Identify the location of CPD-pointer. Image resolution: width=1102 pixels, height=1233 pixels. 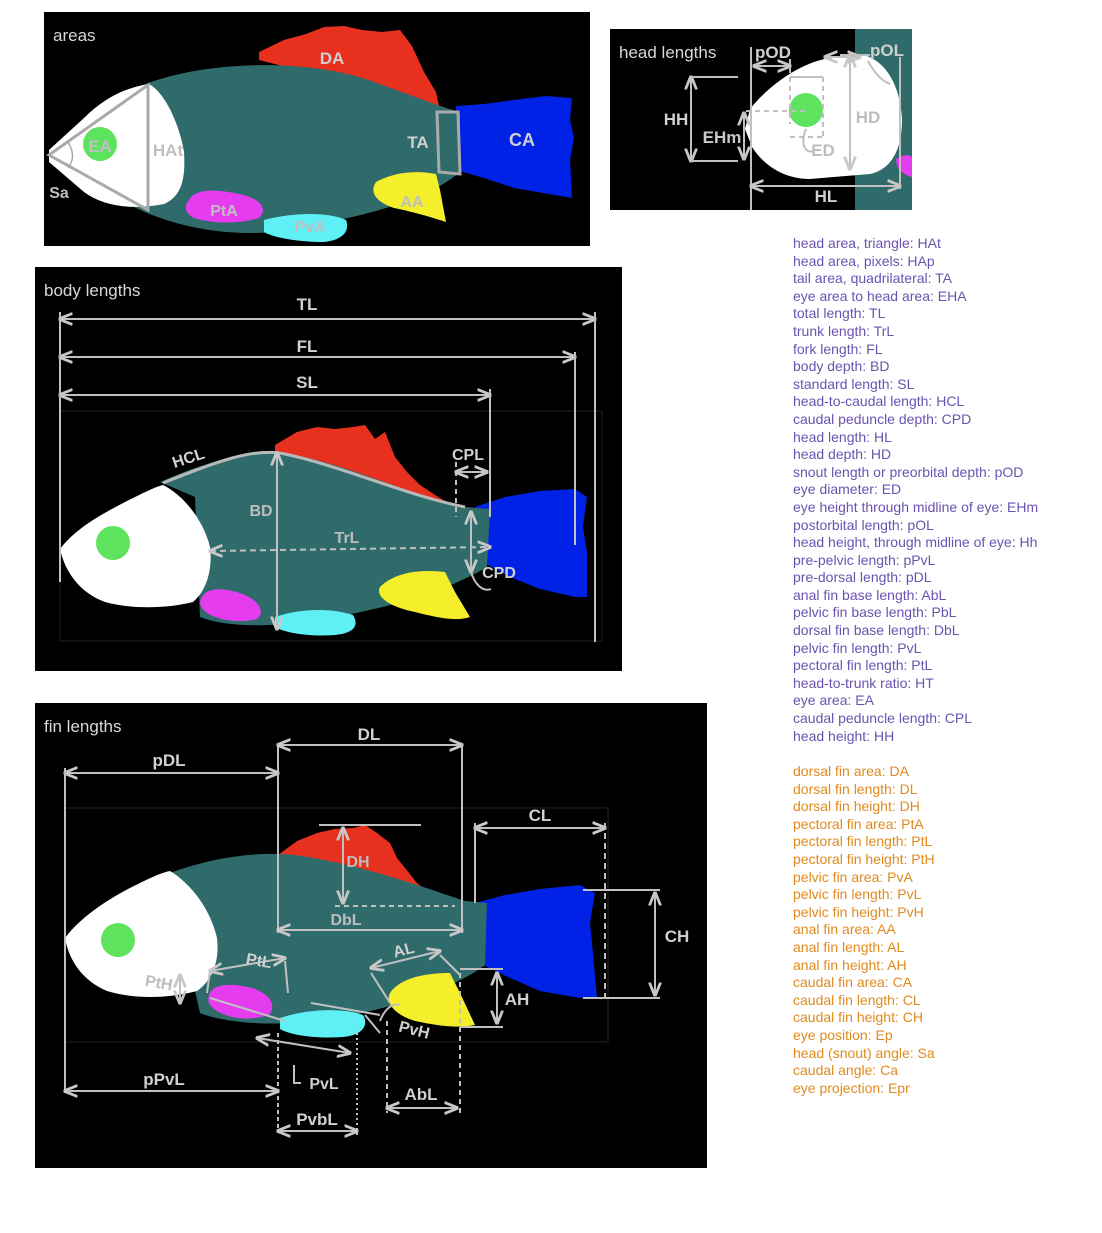
(481, 581).